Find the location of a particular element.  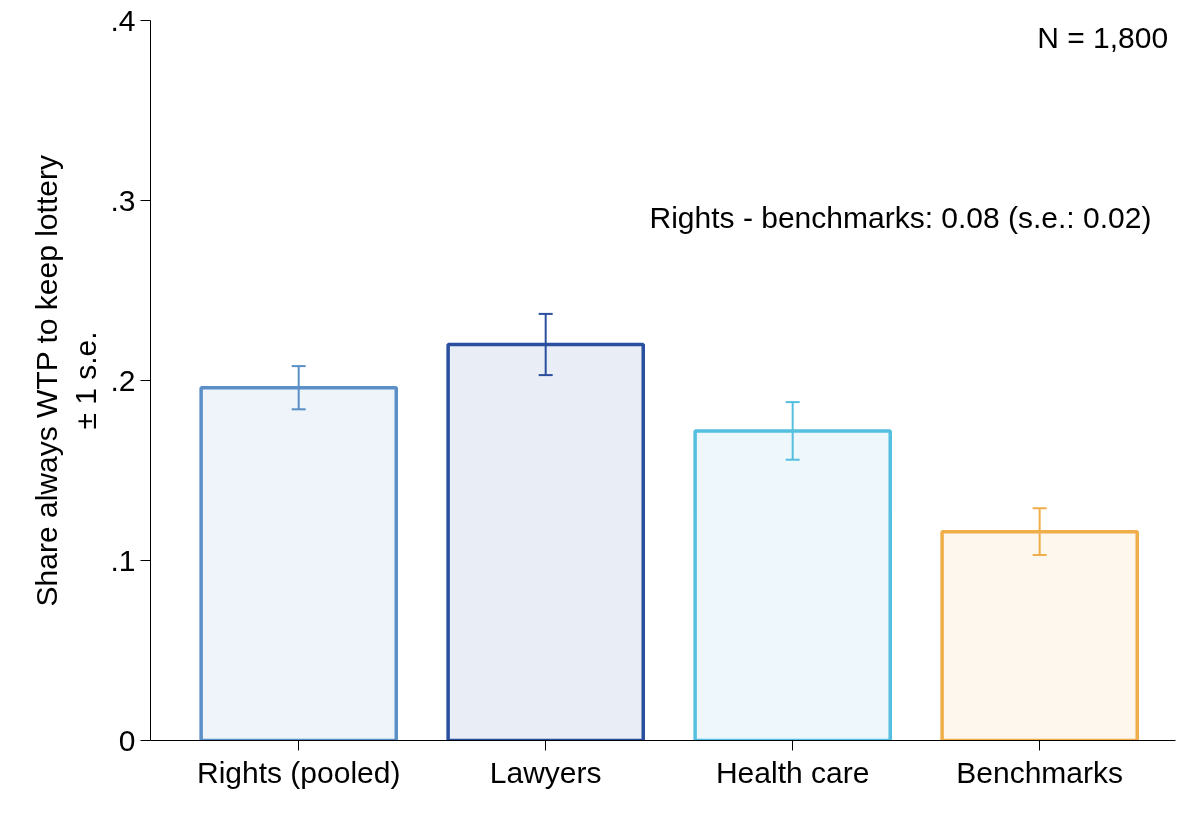

annotation: N = 1,800 is located at coordinates (1103, 37).